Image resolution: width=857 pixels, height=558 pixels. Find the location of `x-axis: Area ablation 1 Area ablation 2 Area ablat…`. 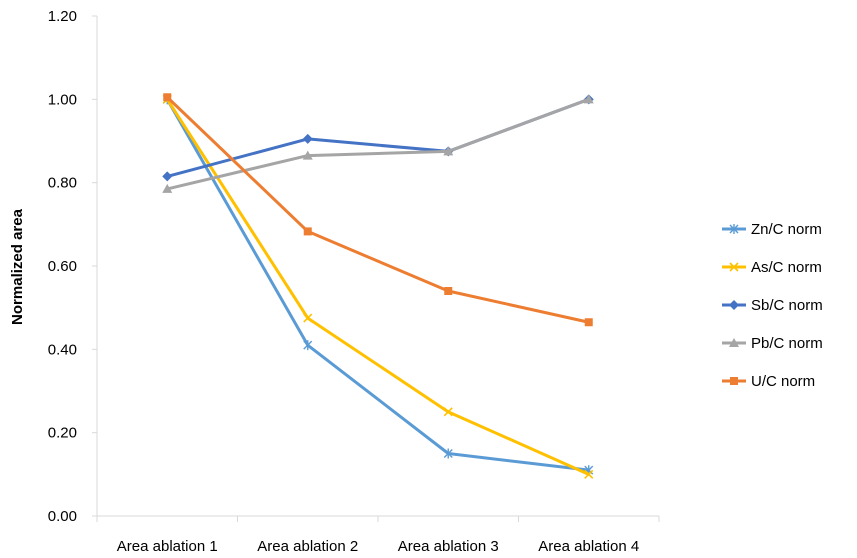

x-axis: Area ablation 1 Area ablation 2 Area ablat… is located at coordinates (378, 535).